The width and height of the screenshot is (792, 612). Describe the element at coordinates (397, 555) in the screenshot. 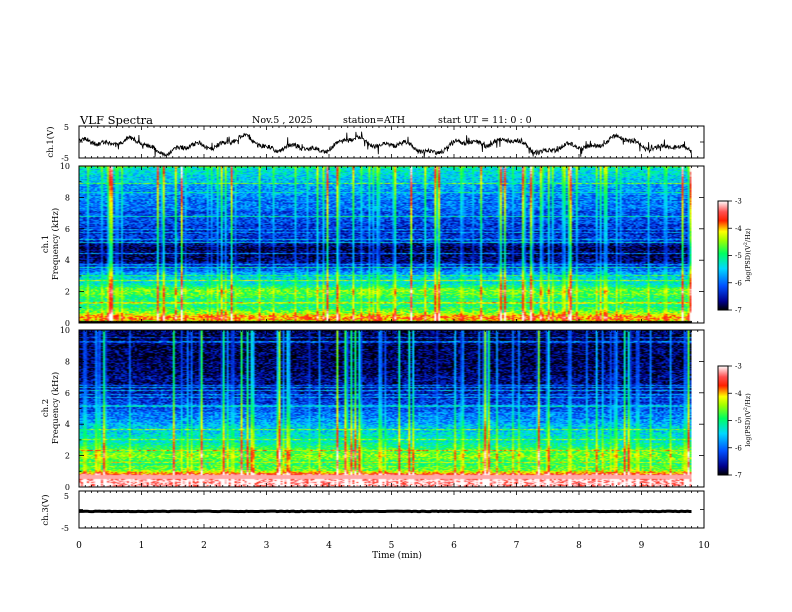

I see `time-axis-label: Time (min)` at that location.